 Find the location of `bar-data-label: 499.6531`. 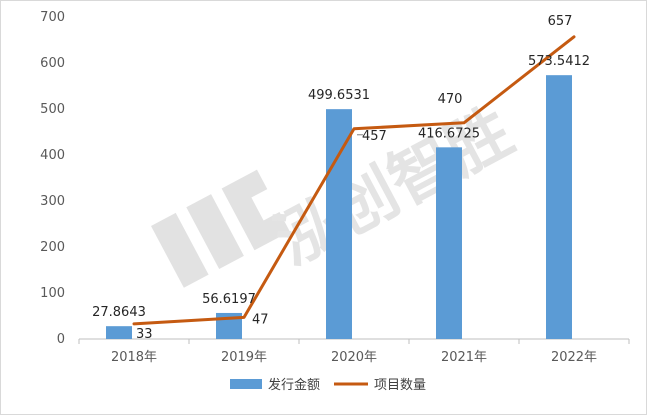

bar-data-label: 499.6531 is located at coordinates (339, 95).